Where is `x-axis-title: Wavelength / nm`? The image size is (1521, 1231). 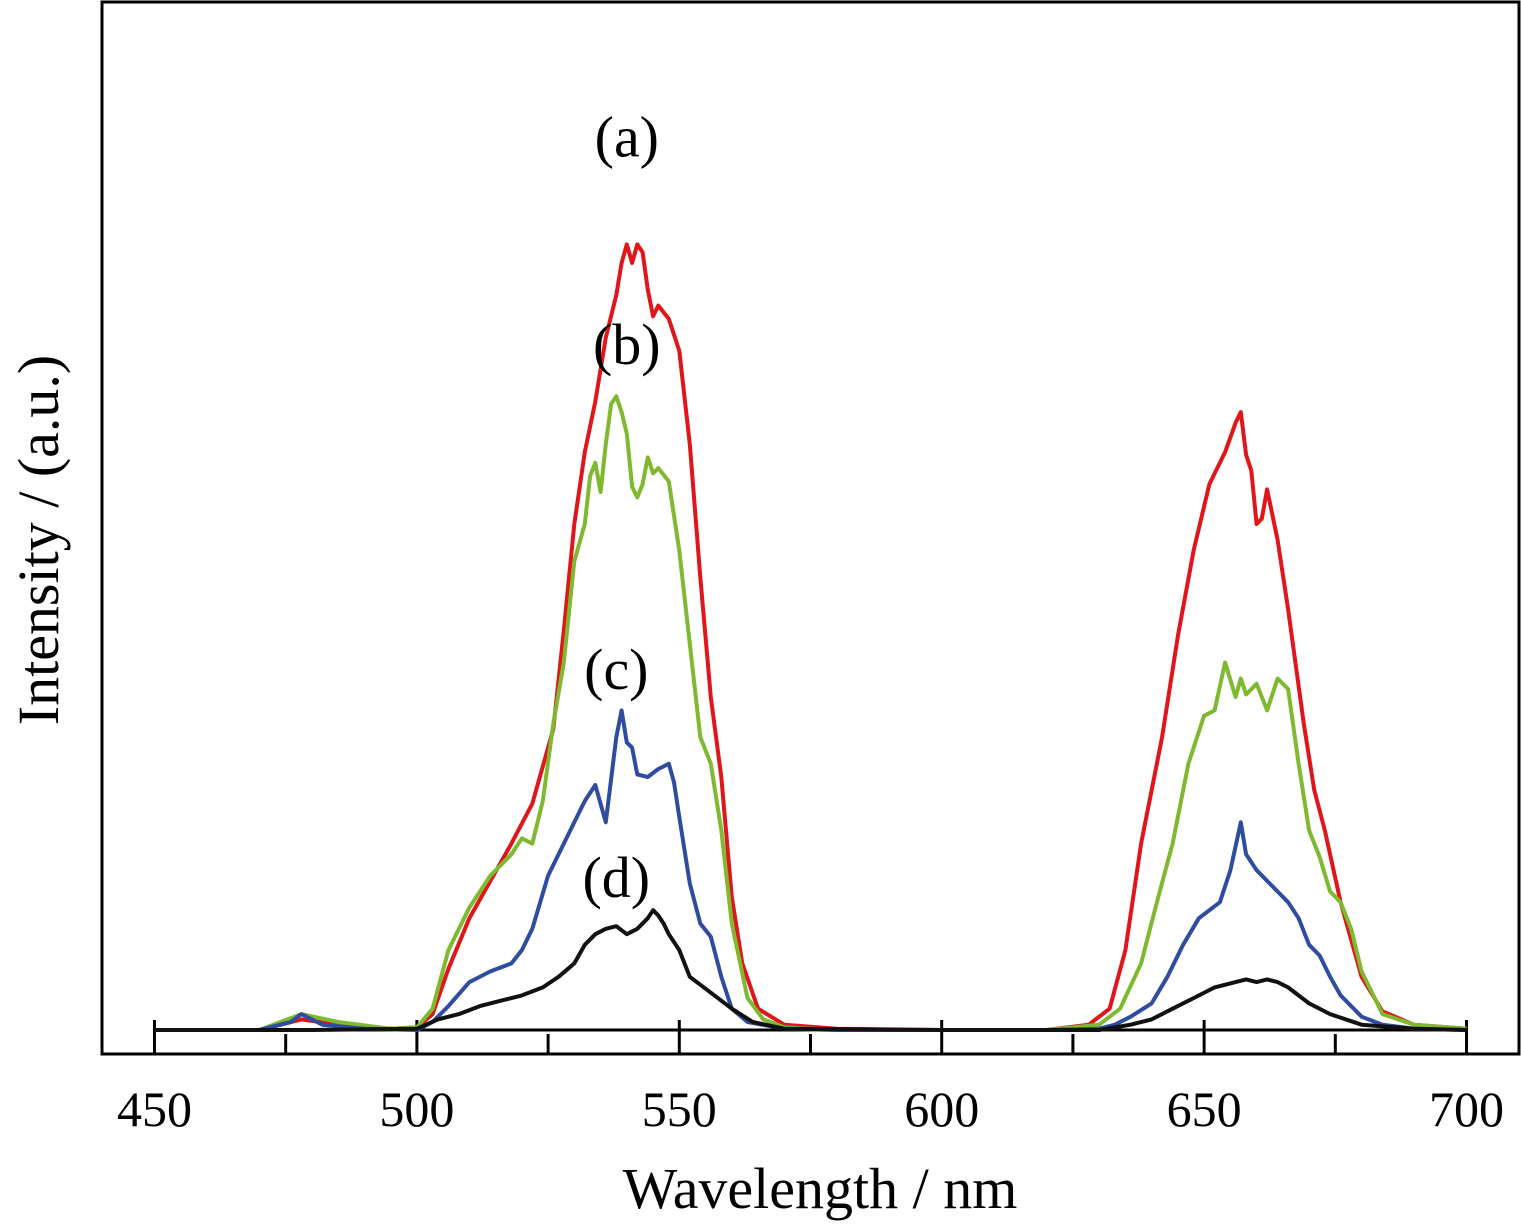
x-axis-title: Wavelength / nm is located at coordinates (820, 1188).